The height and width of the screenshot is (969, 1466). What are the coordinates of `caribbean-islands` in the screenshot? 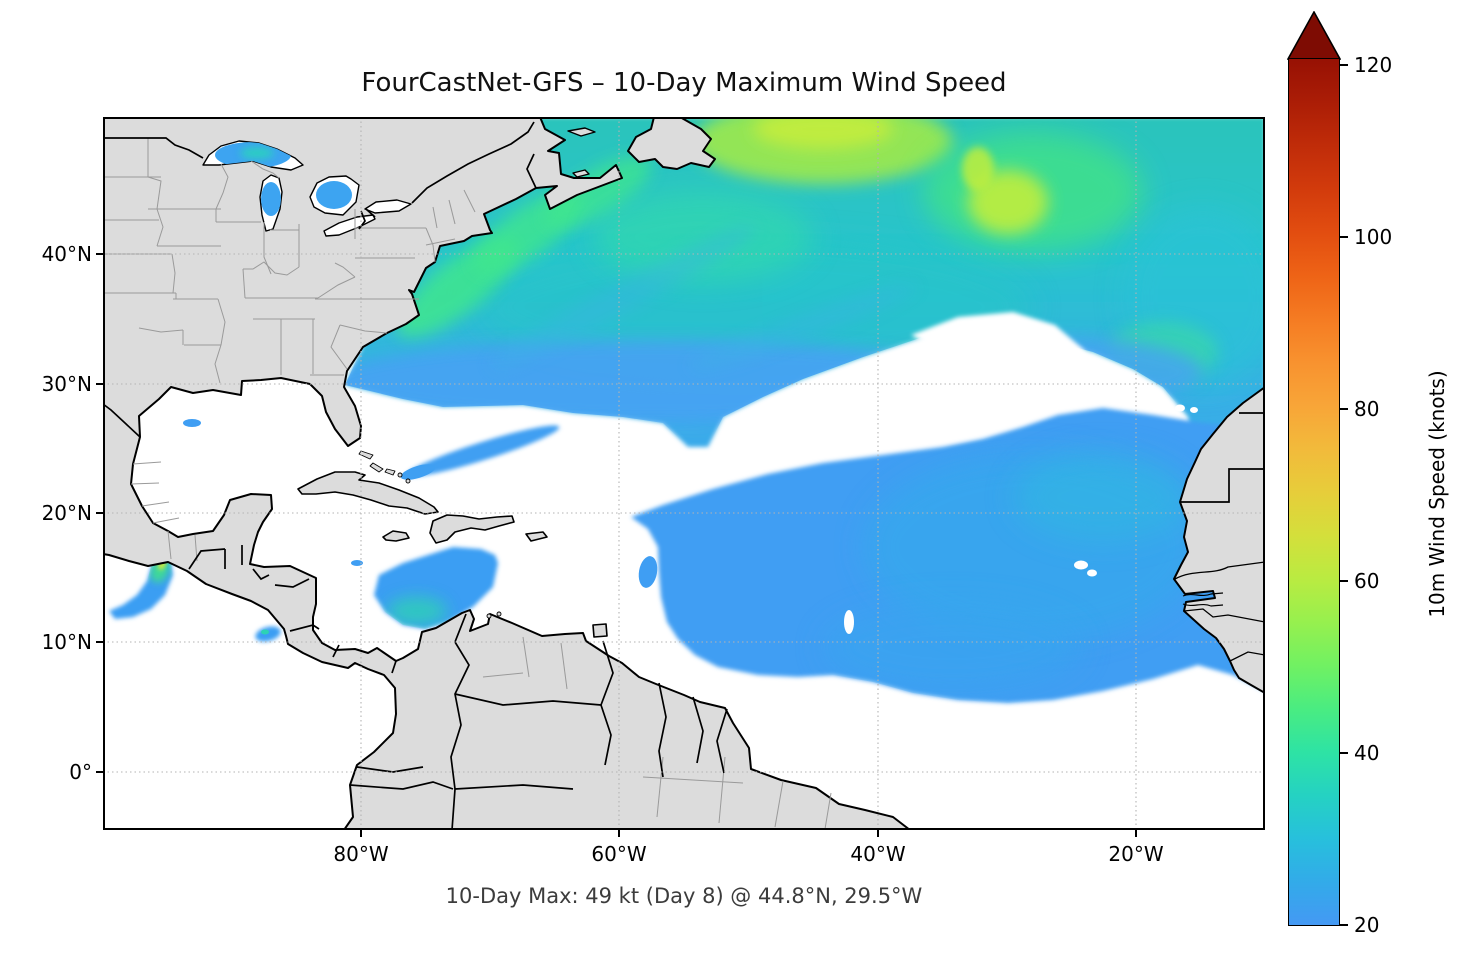 It's located at (452, 554).